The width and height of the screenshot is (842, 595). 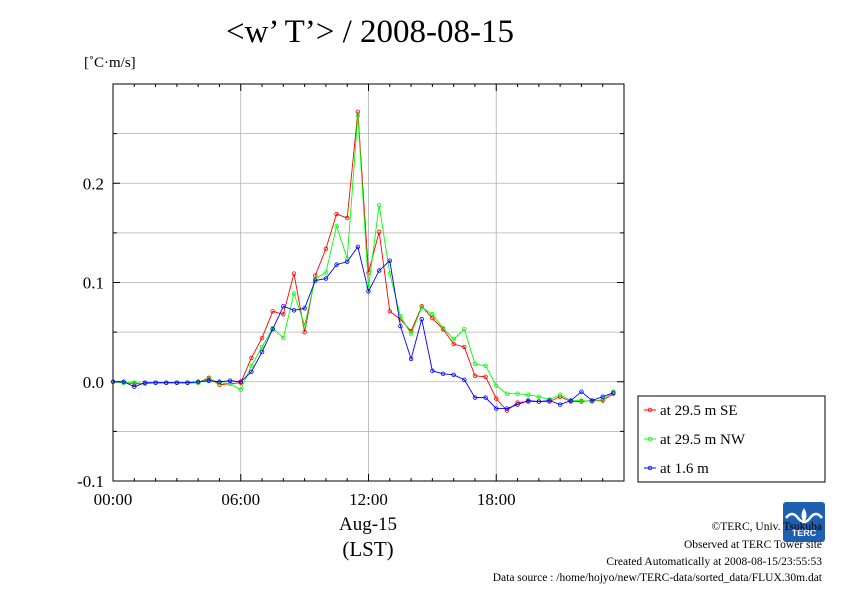 What do you see at coordinates (703, 440) in the screenshot?
I see `legend-label: at 29.5 m NW` at bounding box center [703, 440].